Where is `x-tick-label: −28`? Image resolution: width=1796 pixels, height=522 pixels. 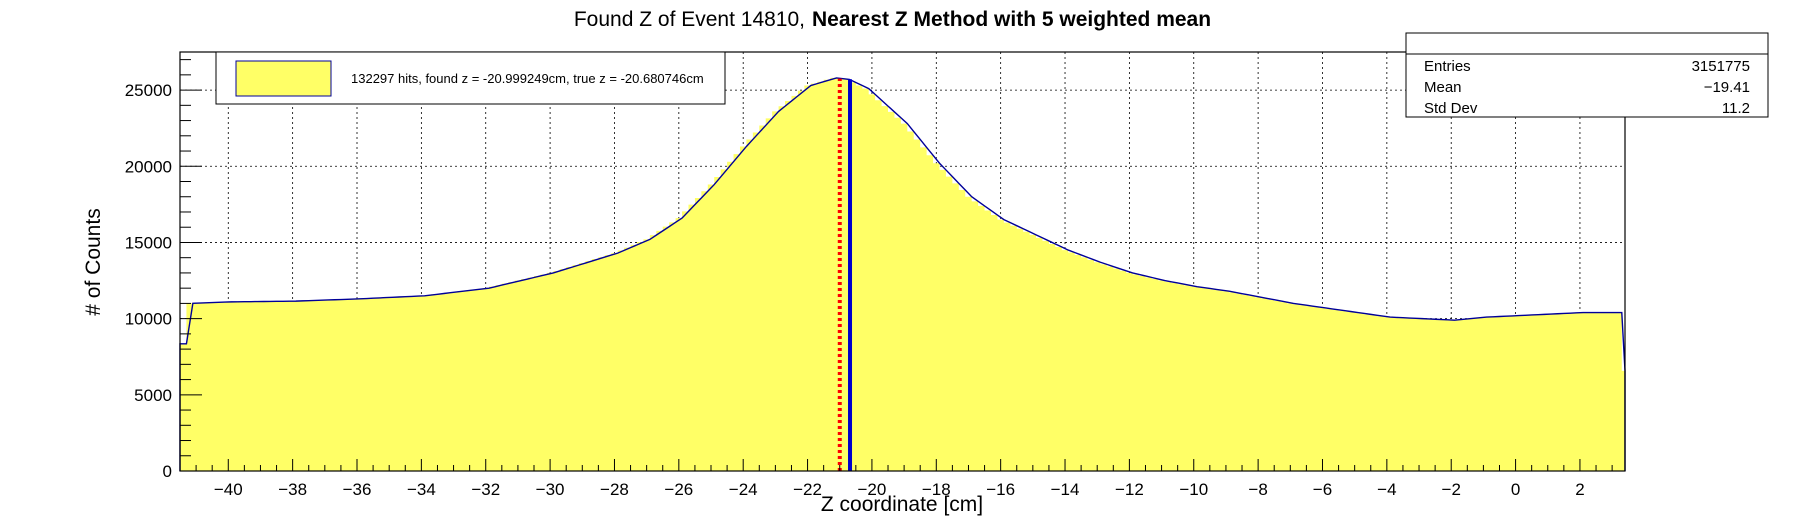
x-tick-label: −28 is located at coordinates (614, 489).